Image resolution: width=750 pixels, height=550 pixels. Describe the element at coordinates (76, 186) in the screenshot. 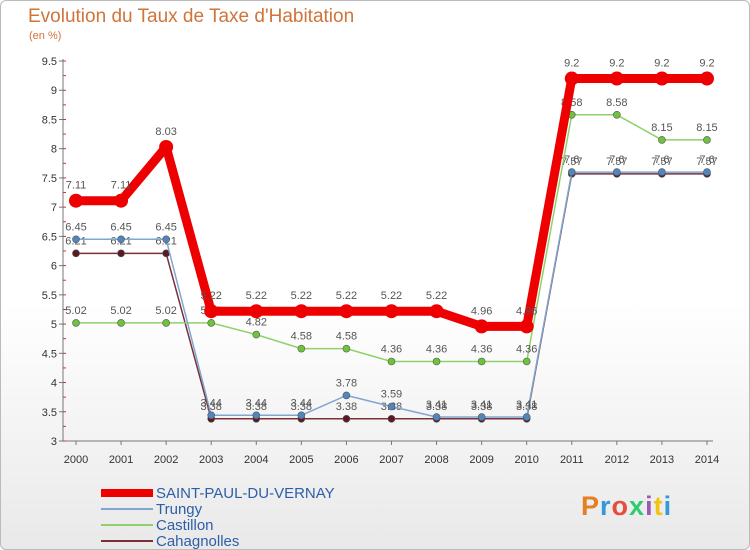

I see `data-label: 7.11` at that location.